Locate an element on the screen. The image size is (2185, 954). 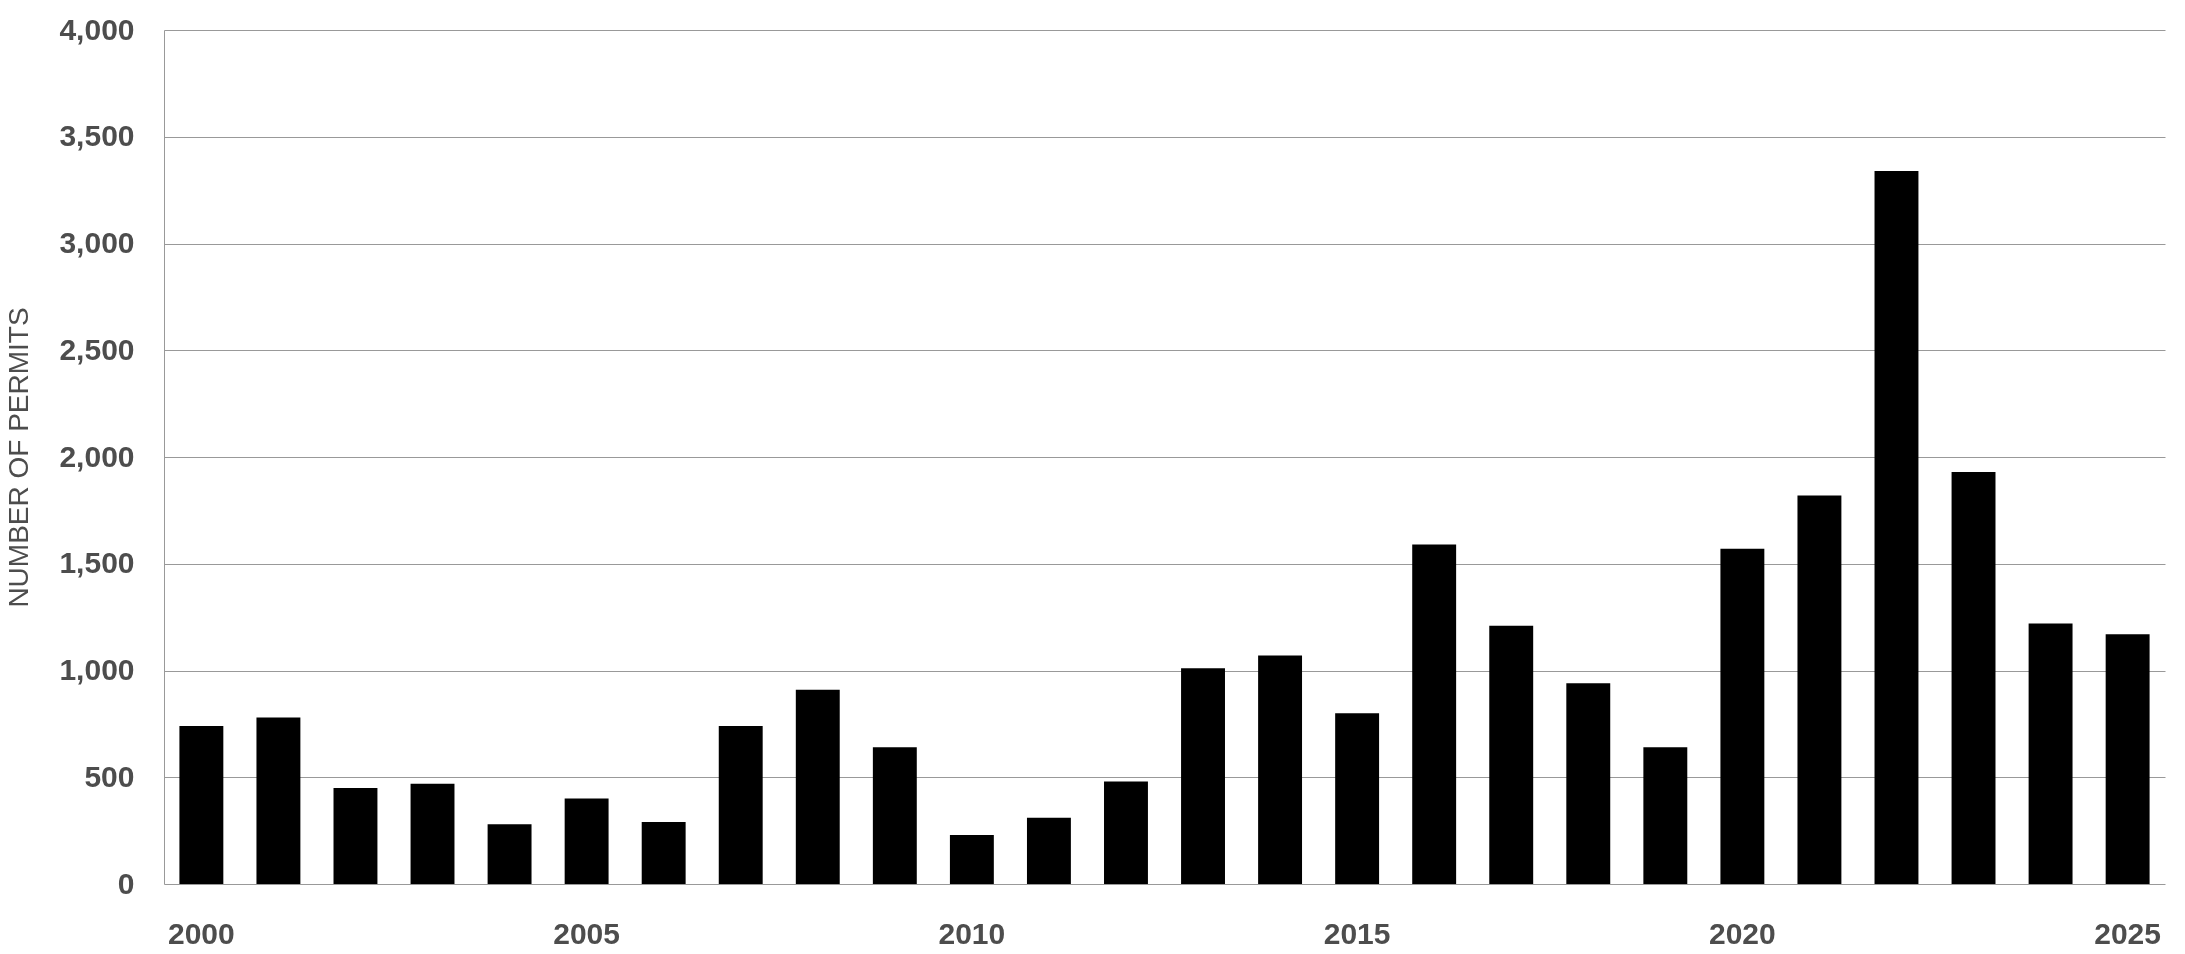
x-tick-label: 2010 is located at coordinates (972, 933).